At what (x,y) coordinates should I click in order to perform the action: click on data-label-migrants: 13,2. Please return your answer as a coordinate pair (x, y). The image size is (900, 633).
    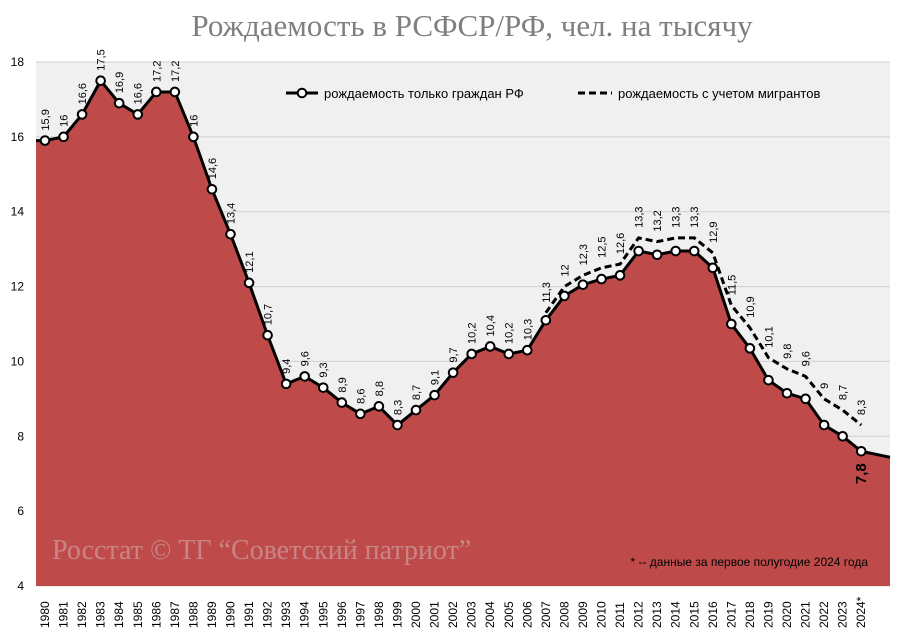
    Looking at the image, I should click on (658, 220).